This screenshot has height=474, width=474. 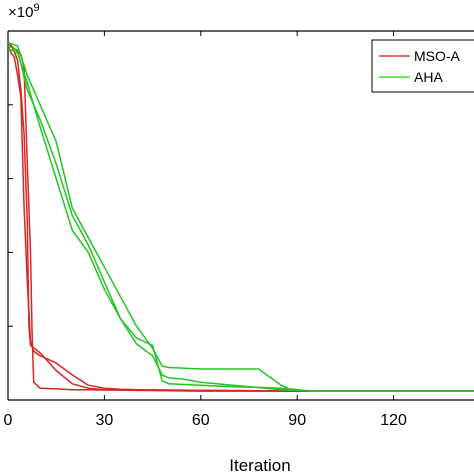 I want to click on legend: MSO-A AHA, so click(x=422, y=66).